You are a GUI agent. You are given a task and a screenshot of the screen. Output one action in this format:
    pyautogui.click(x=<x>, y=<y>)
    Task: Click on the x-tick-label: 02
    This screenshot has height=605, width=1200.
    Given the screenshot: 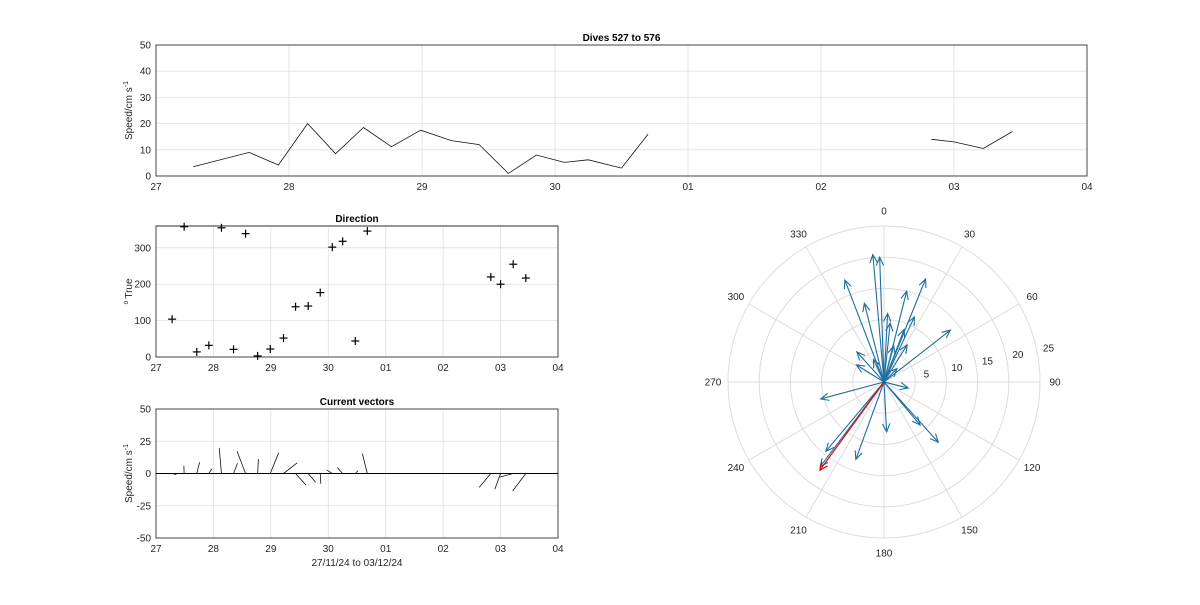 What is the action you would take?
    pyautogui.click(x=444, y=368)
    